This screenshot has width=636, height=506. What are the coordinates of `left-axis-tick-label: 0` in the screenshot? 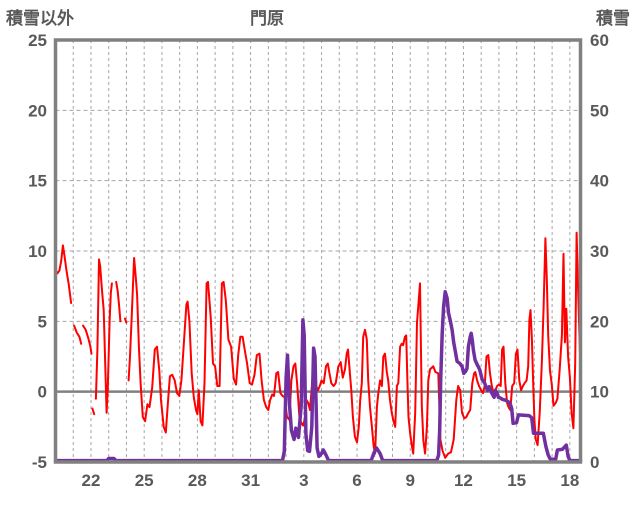 It's located at (42, 392).